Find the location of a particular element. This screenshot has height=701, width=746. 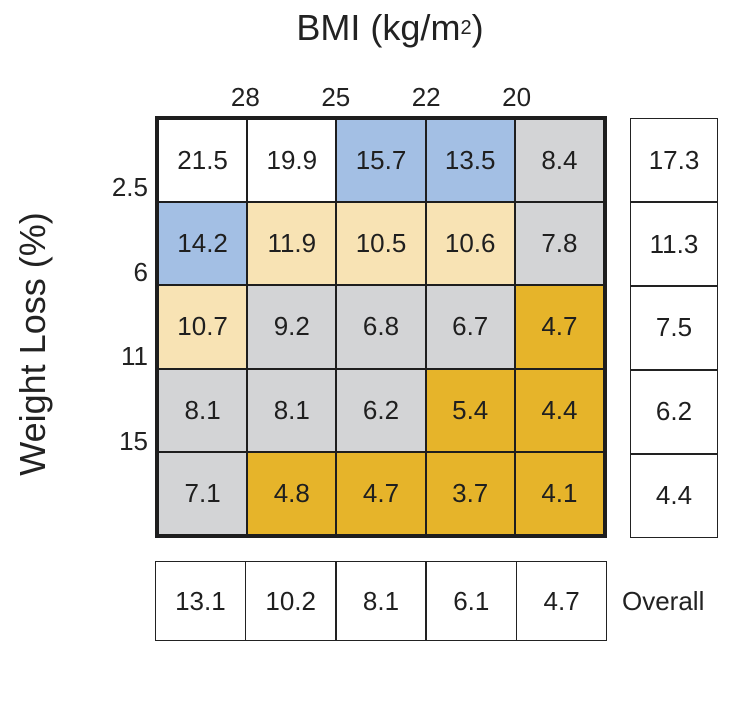

row-totals-column: 17.3 11.3 7.5 6.2 4.4 is located at coordinates (674, 328).